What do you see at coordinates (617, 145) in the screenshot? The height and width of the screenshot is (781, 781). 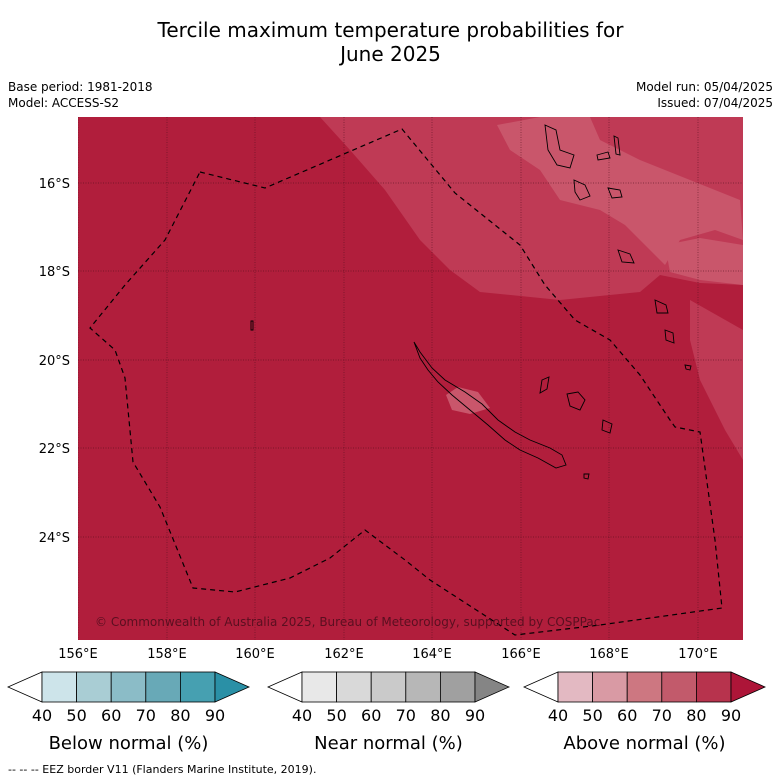 I see `vanuatu-pentecost` at bounding box center [617, 145].